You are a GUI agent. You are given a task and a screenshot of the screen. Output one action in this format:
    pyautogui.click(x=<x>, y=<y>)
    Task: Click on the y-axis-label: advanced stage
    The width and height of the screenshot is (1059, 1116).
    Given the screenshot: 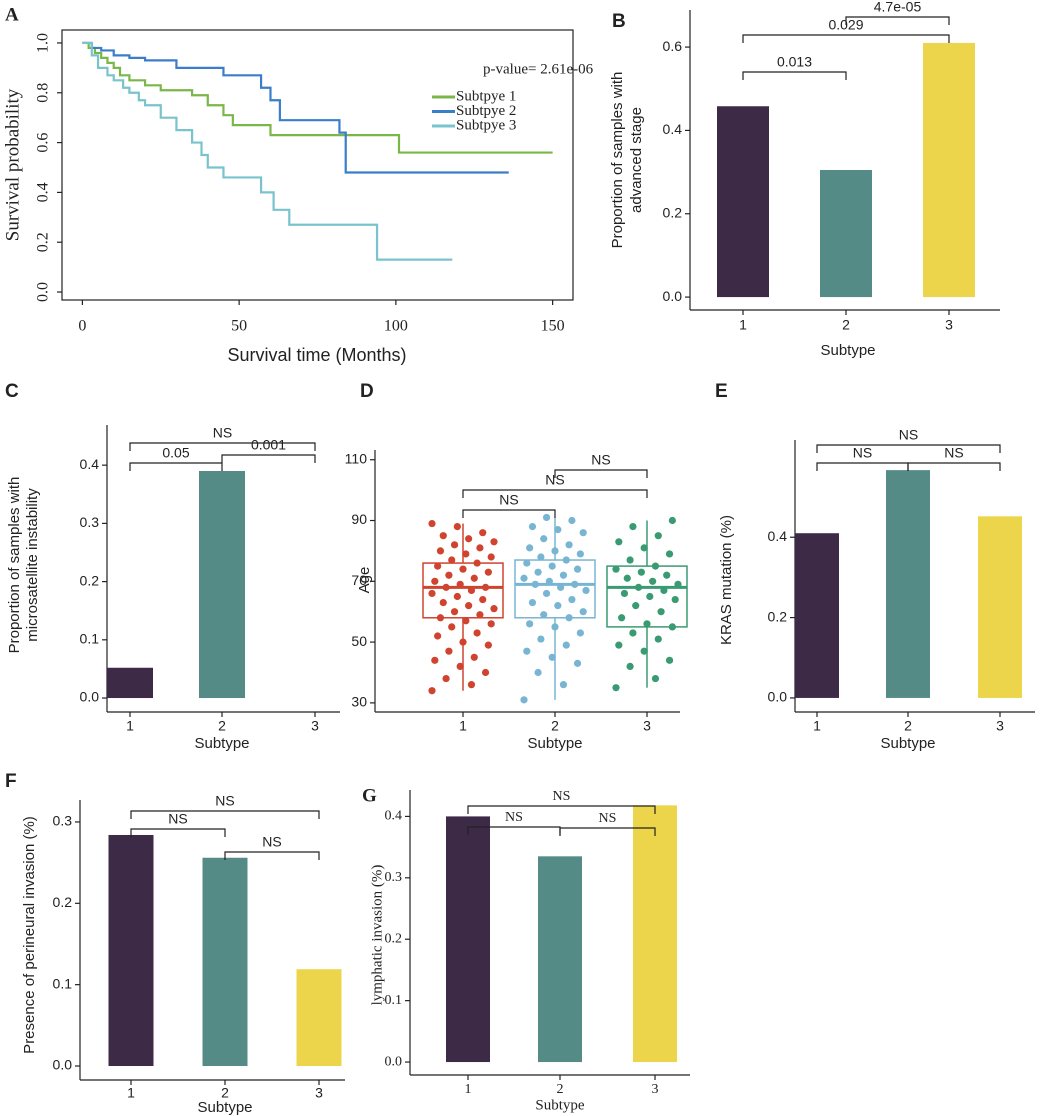 What is the action you would take?
    pyautogui.click(x=636, y=160)
    